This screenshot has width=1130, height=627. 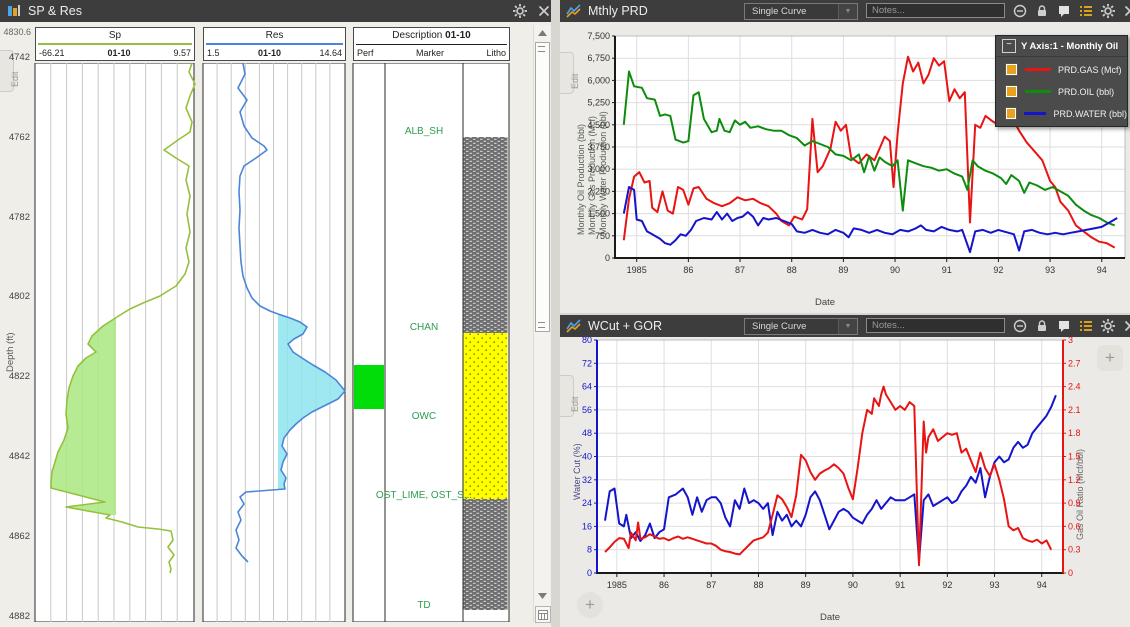 What do you see at coordinates (598, 36) in the screenshot?
I see `y-tick-label: 7,500` at bounding box center [598, 36].